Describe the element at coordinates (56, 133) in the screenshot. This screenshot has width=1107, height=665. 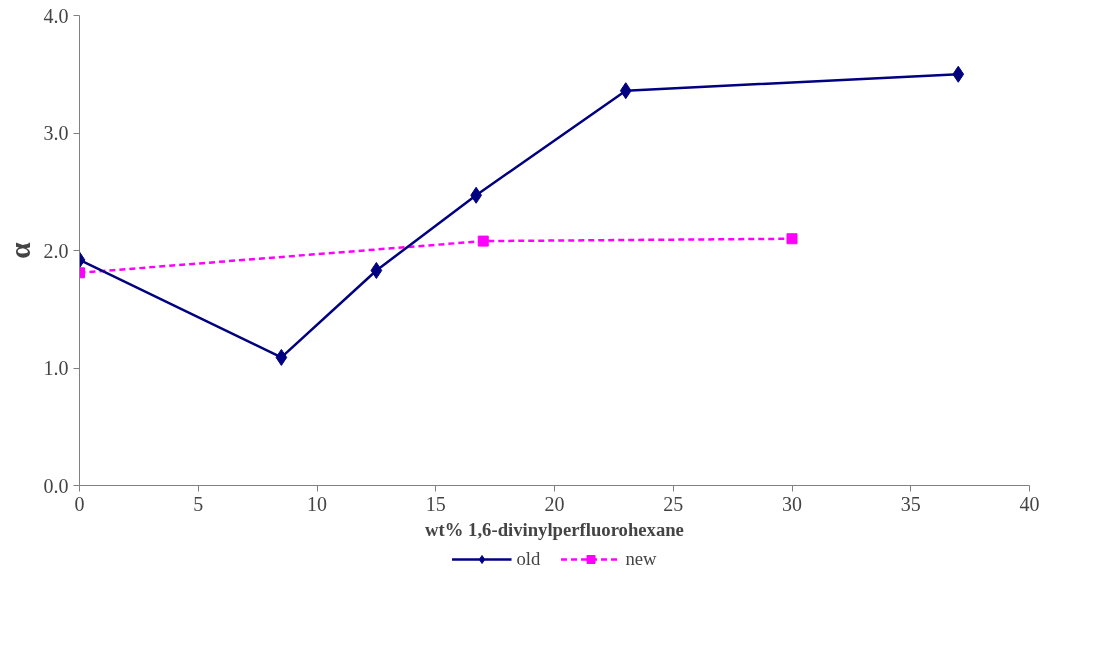
I see `y-tick-label: 3.0` at that location.